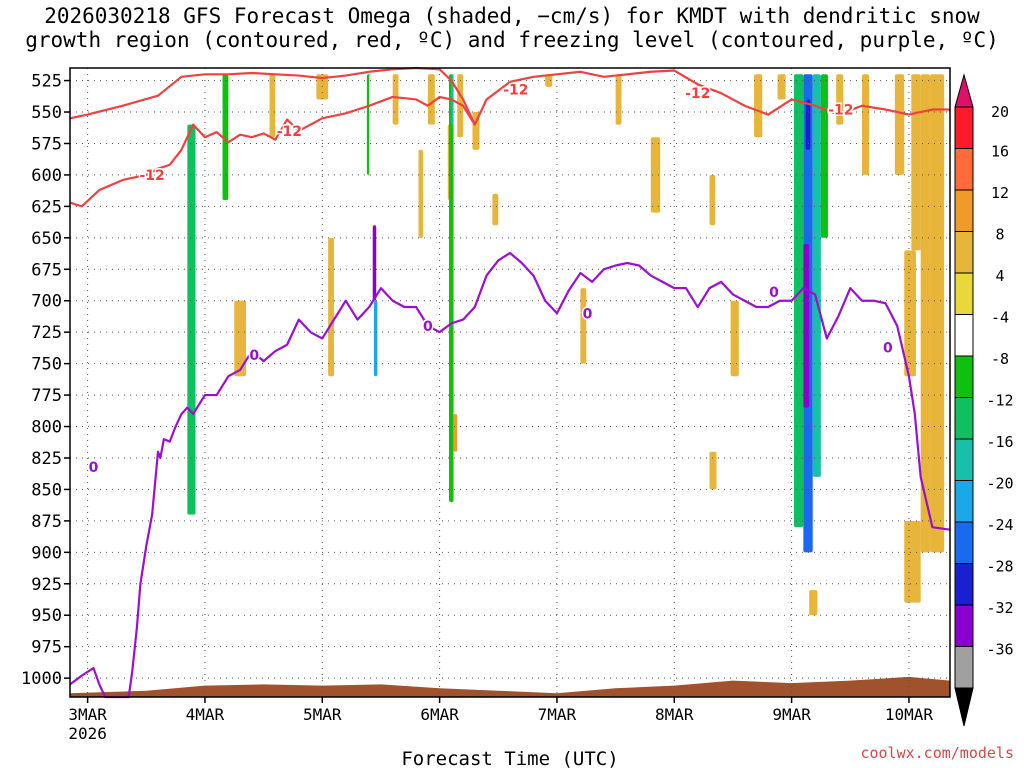 Image resolution: width=1024 pixels, height=768 pixels. I want to click on y-tick-label: 800, so click(46, 428).